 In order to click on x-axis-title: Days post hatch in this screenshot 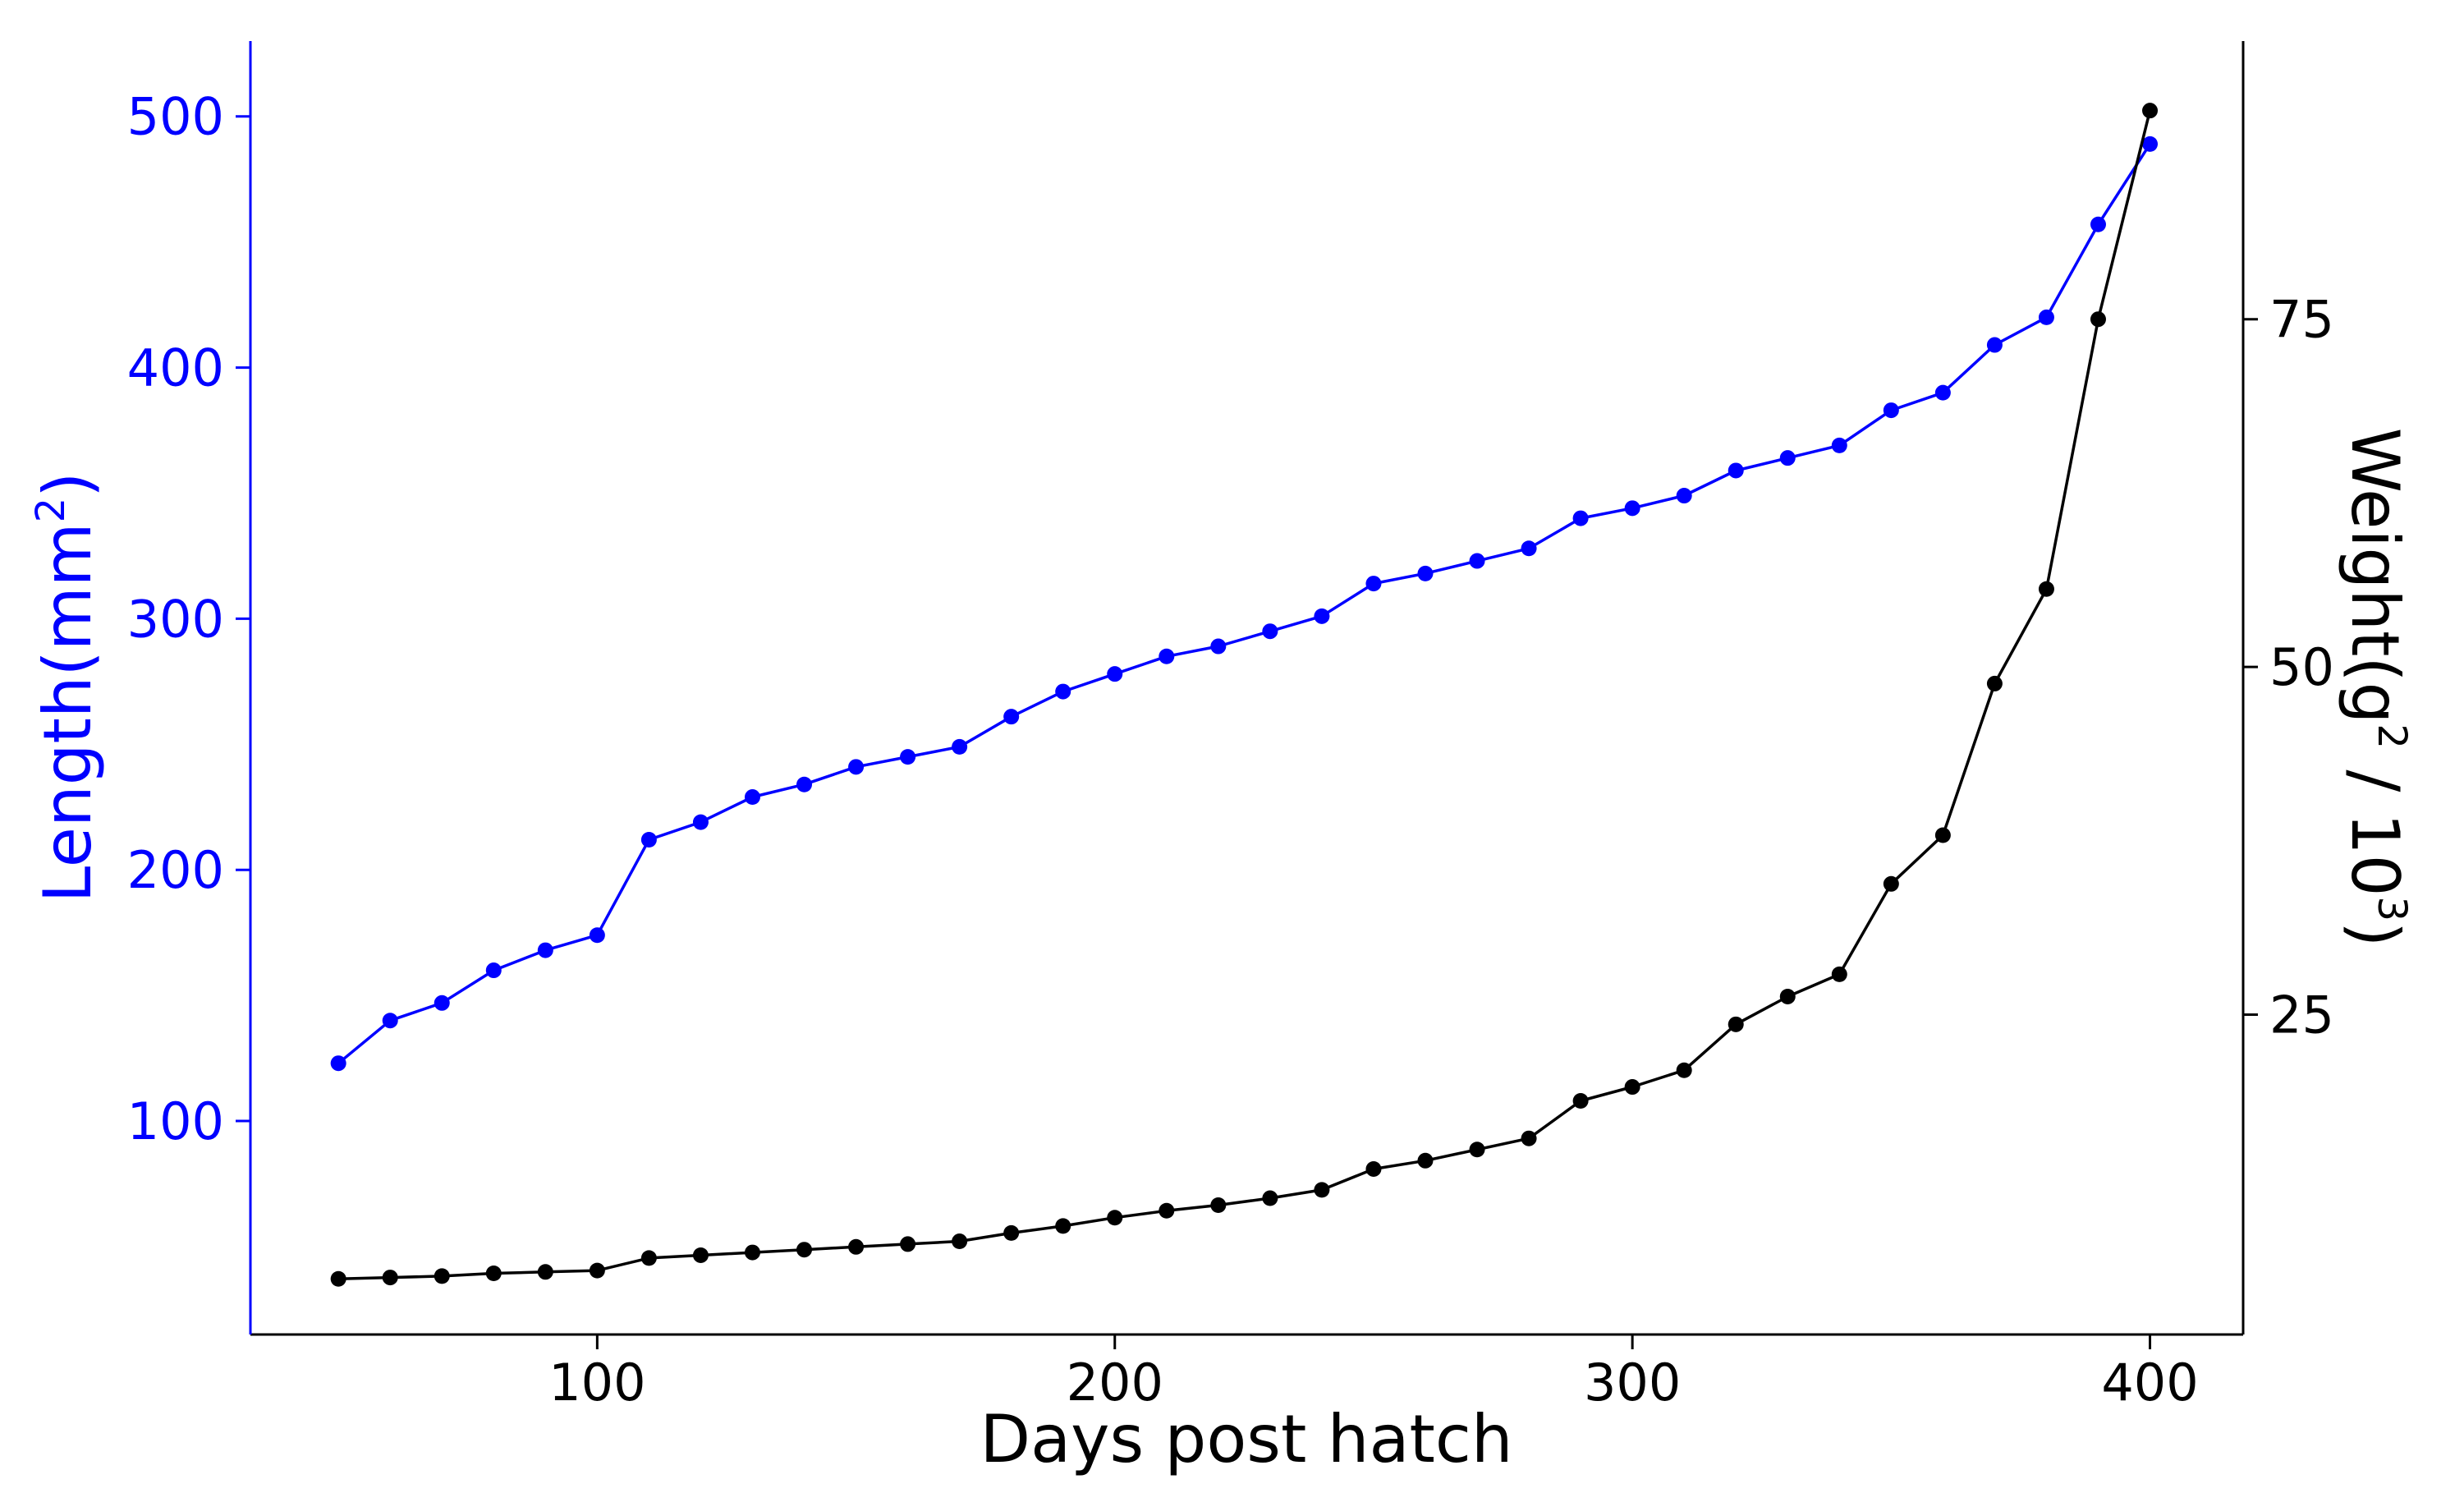, I will do `click(1246, 1439)`.